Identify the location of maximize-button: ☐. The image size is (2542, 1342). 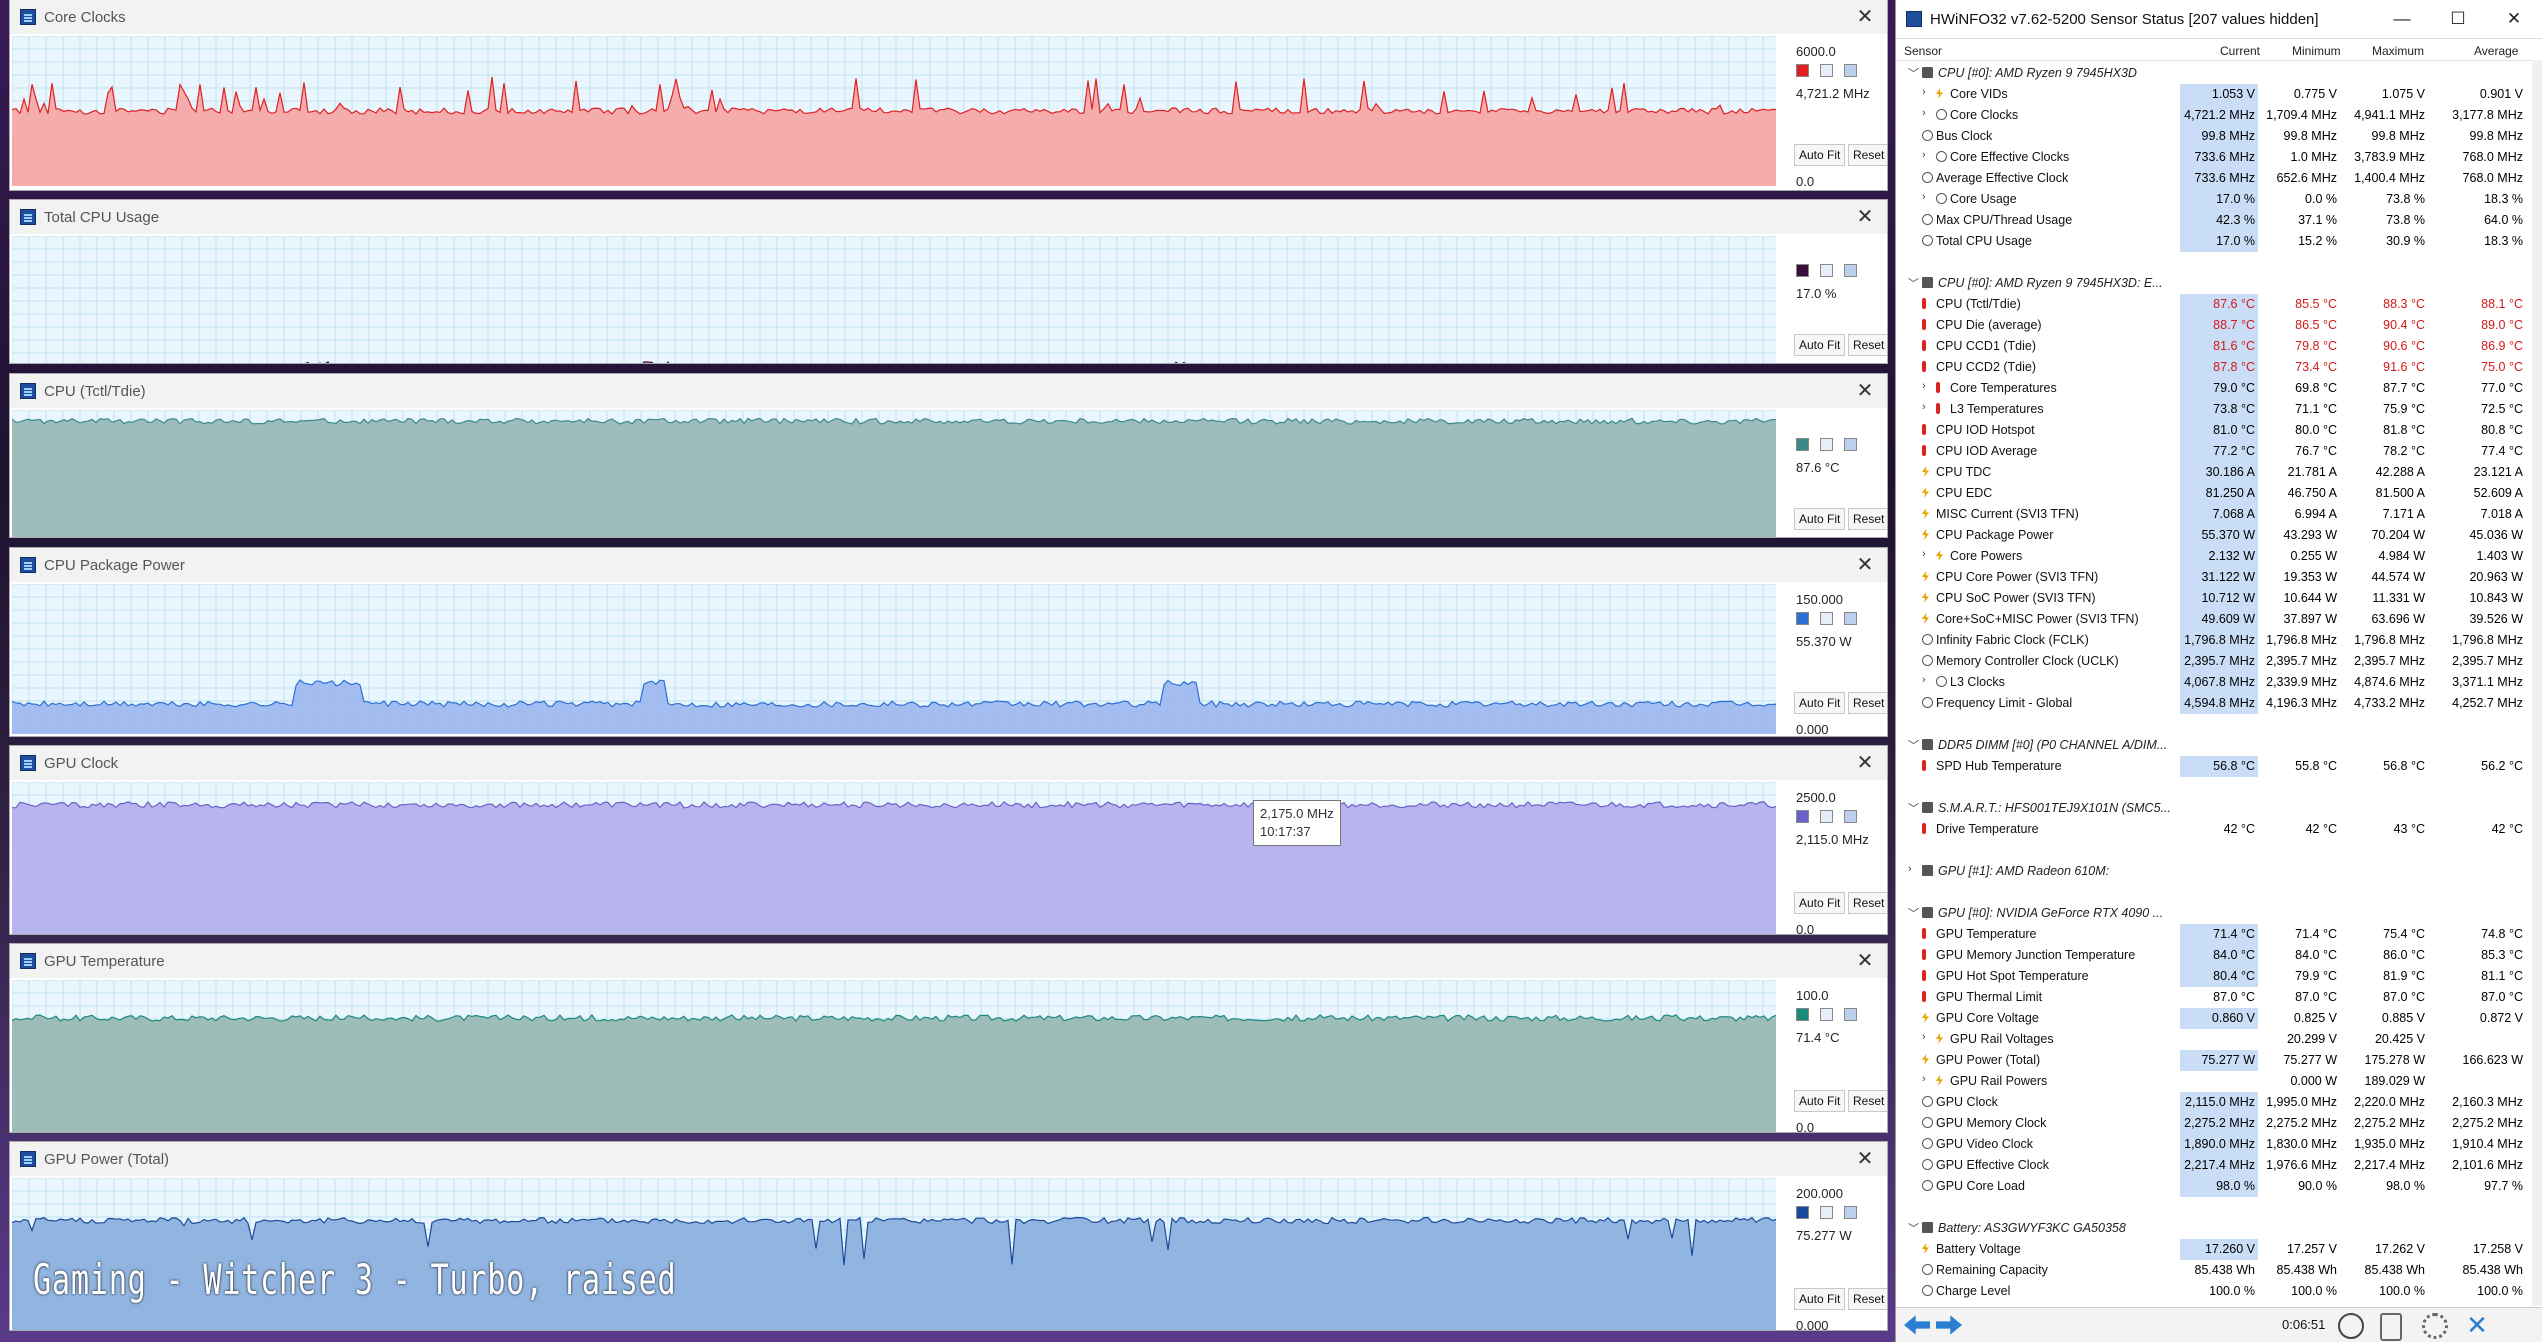
(2458, 18).